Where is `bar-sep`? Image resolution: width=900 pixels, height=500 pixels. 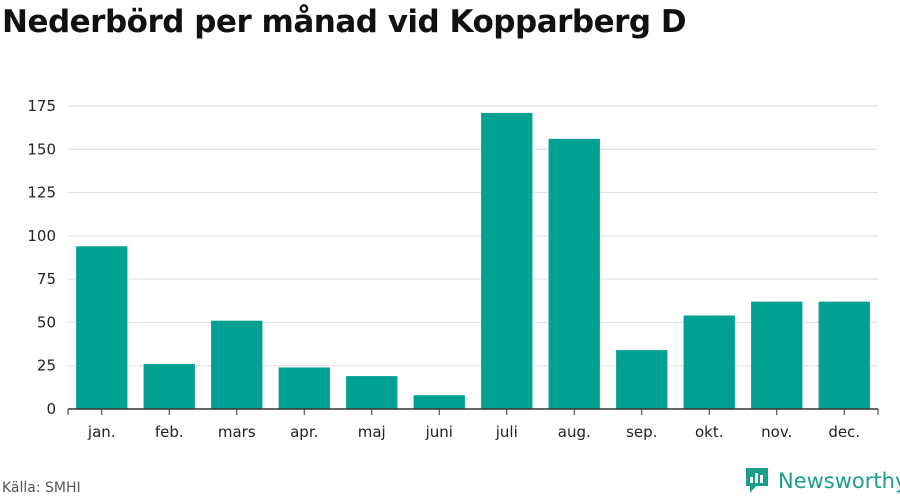 bar-sep is located at coordinates (642, 379).